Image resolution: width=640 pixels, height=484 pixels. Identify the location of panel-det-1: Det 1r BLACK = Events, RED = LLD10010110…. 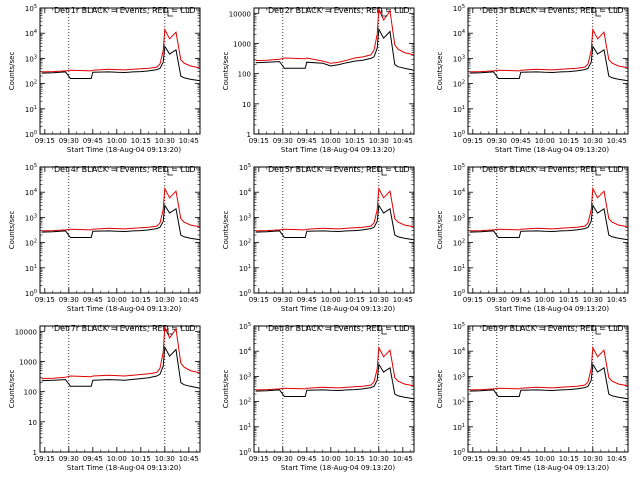
(104, 79).